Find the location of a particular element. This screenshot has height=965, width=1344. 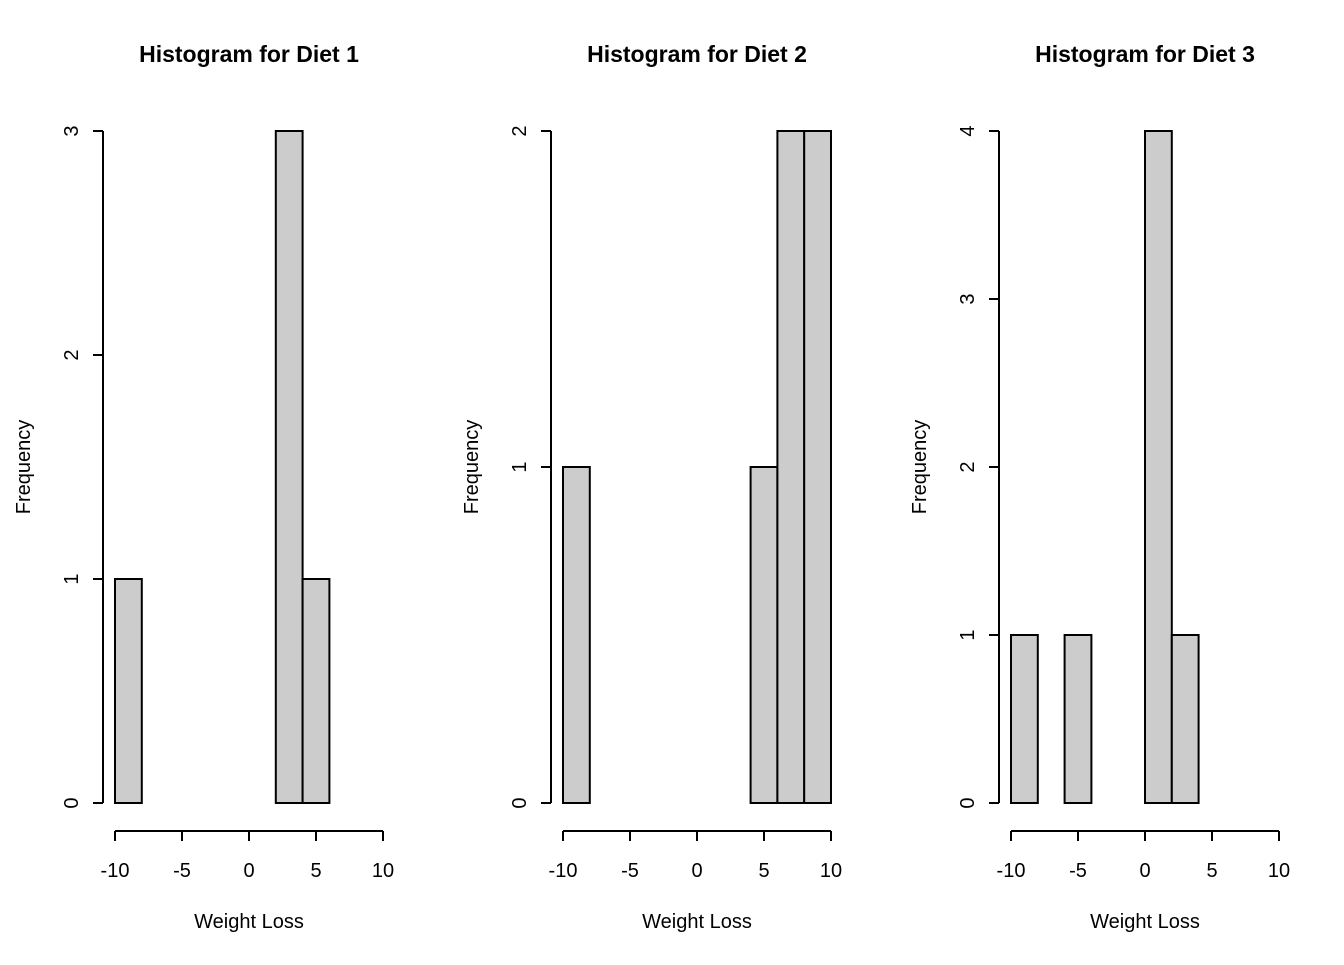

y-axis: 0 1 2 is located at coordinates (530, 467).